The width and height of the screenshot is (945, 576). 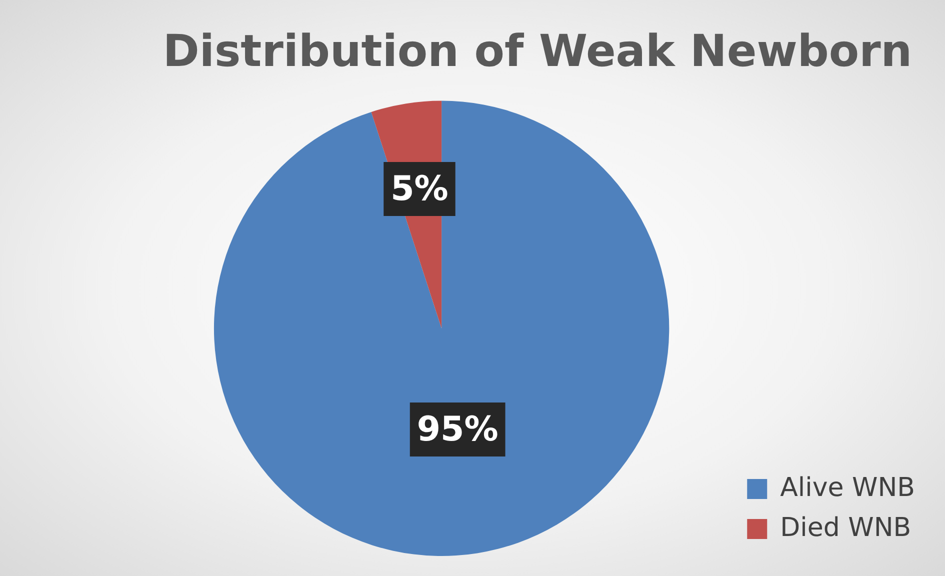 What do you see at coordinates (846, 527) in the screenshot?
I see `legend-label: Died WNB` at bounding box center [846, 527].